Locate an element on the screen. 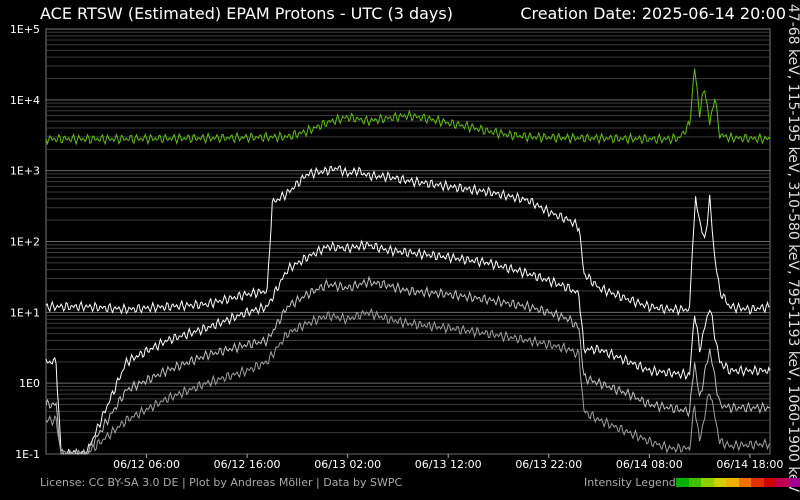  series-line-47-68-keV is located at coordinates (408, 107).